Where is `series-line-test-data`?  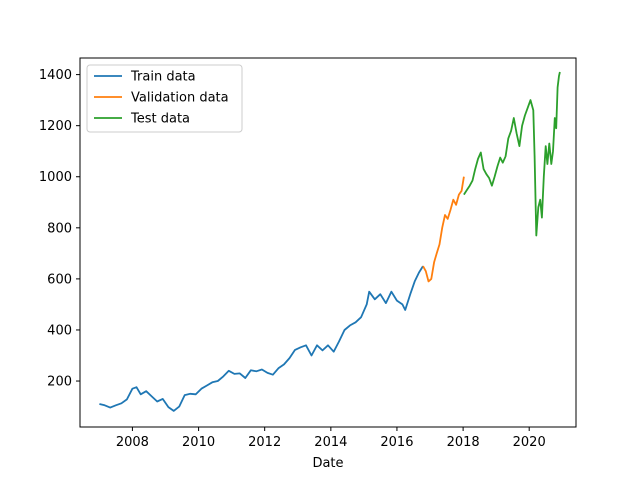 series-line-test-data is located at coordinates (512, 154).